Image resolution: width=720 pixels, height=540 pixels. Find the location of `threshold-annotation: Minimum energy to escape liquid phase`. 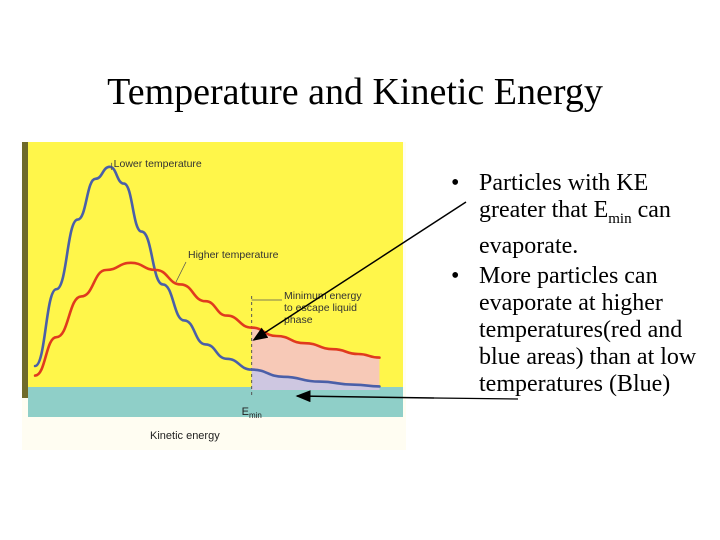

threshold-annotation: Minimum energy to escape liquid phase is located at coordinates (323, 308).